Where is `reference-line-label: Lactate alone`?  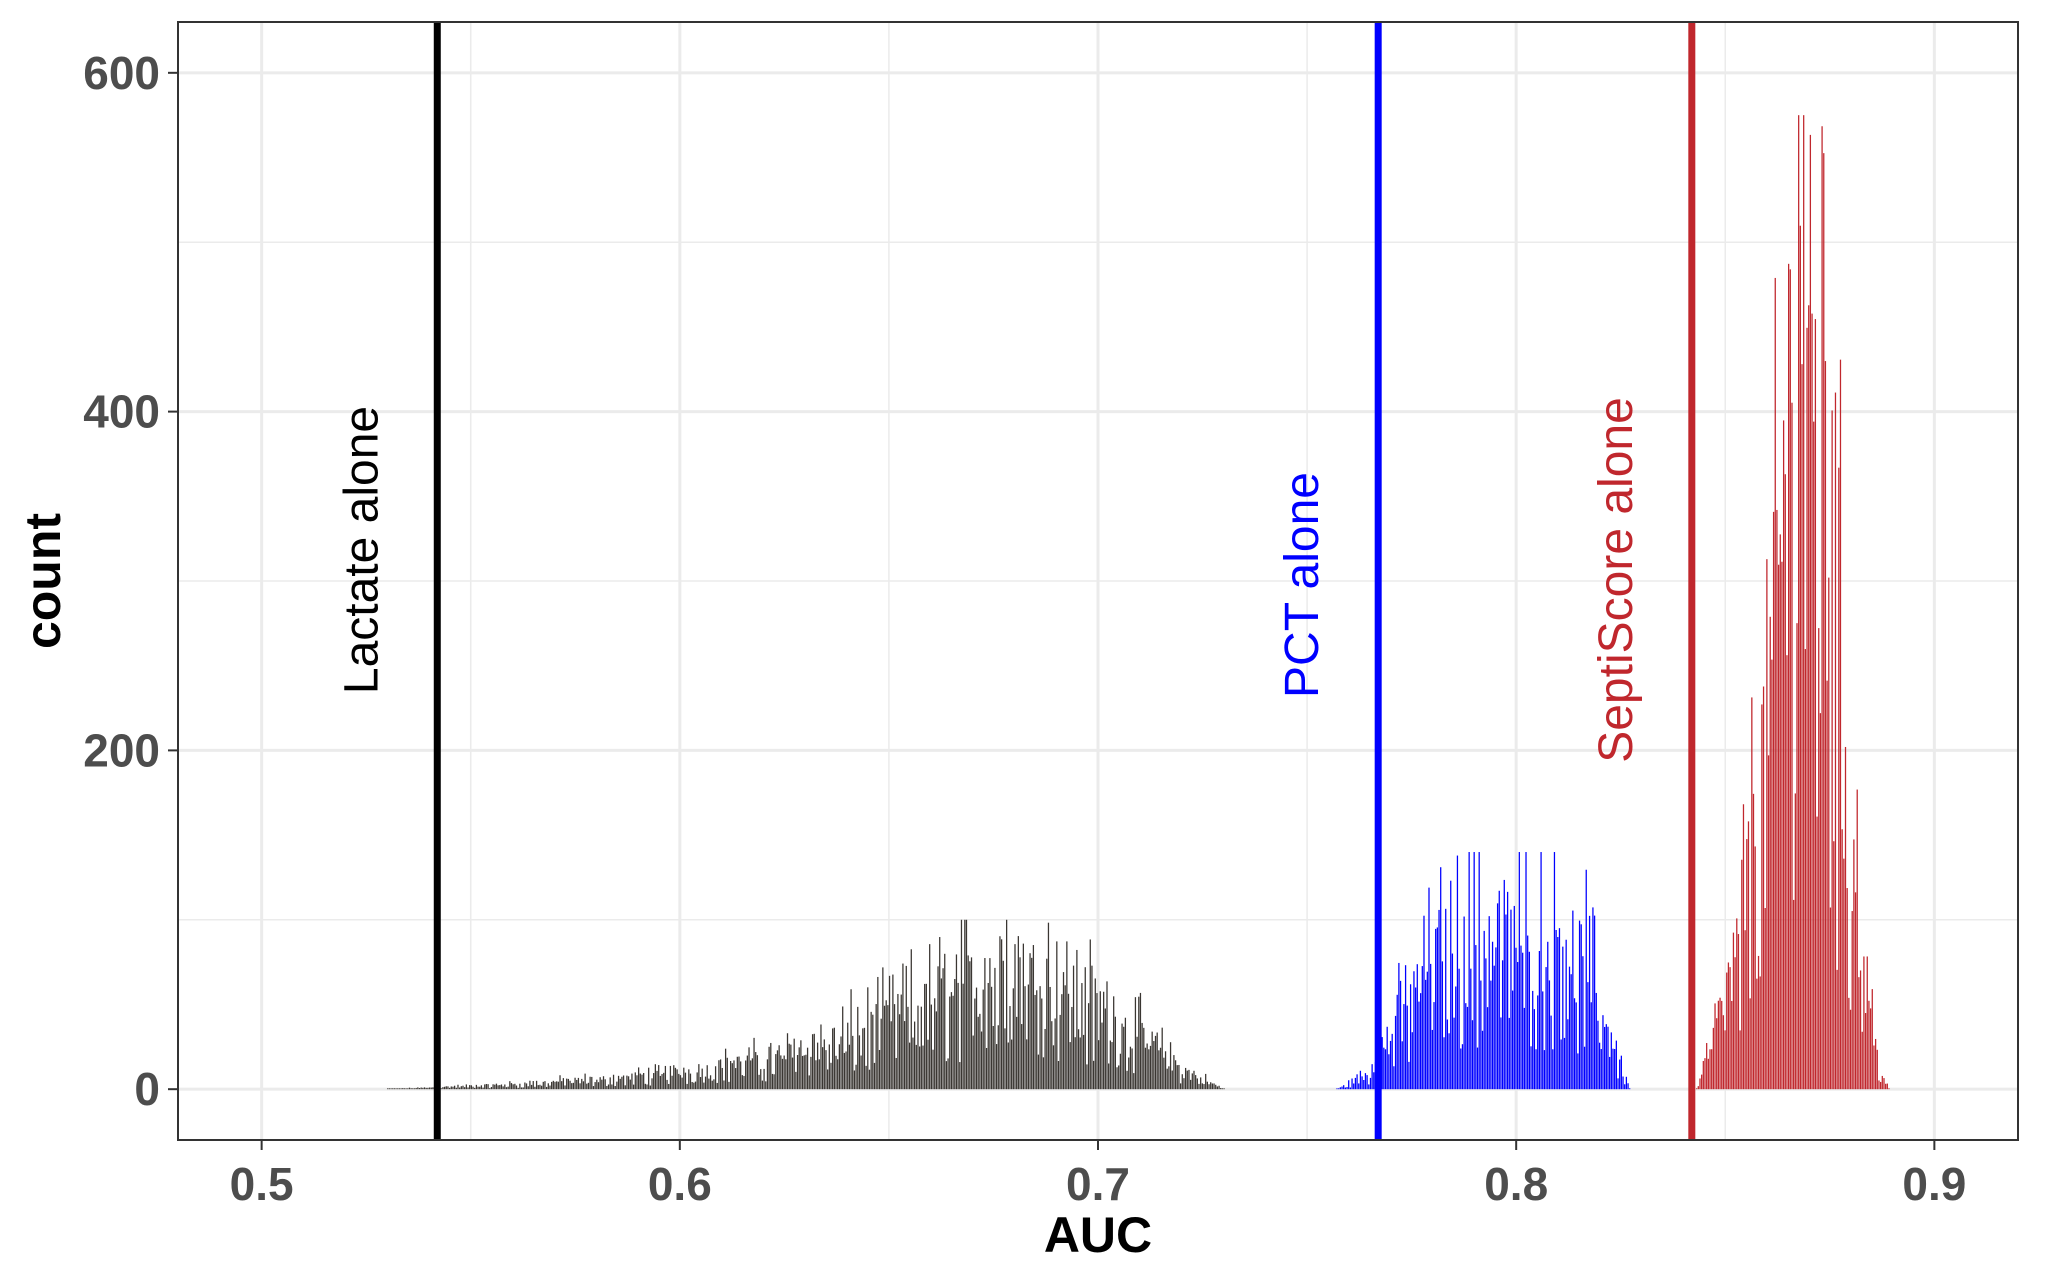 reference-line-label: Lactate alone is located at coordinates (361, 550).